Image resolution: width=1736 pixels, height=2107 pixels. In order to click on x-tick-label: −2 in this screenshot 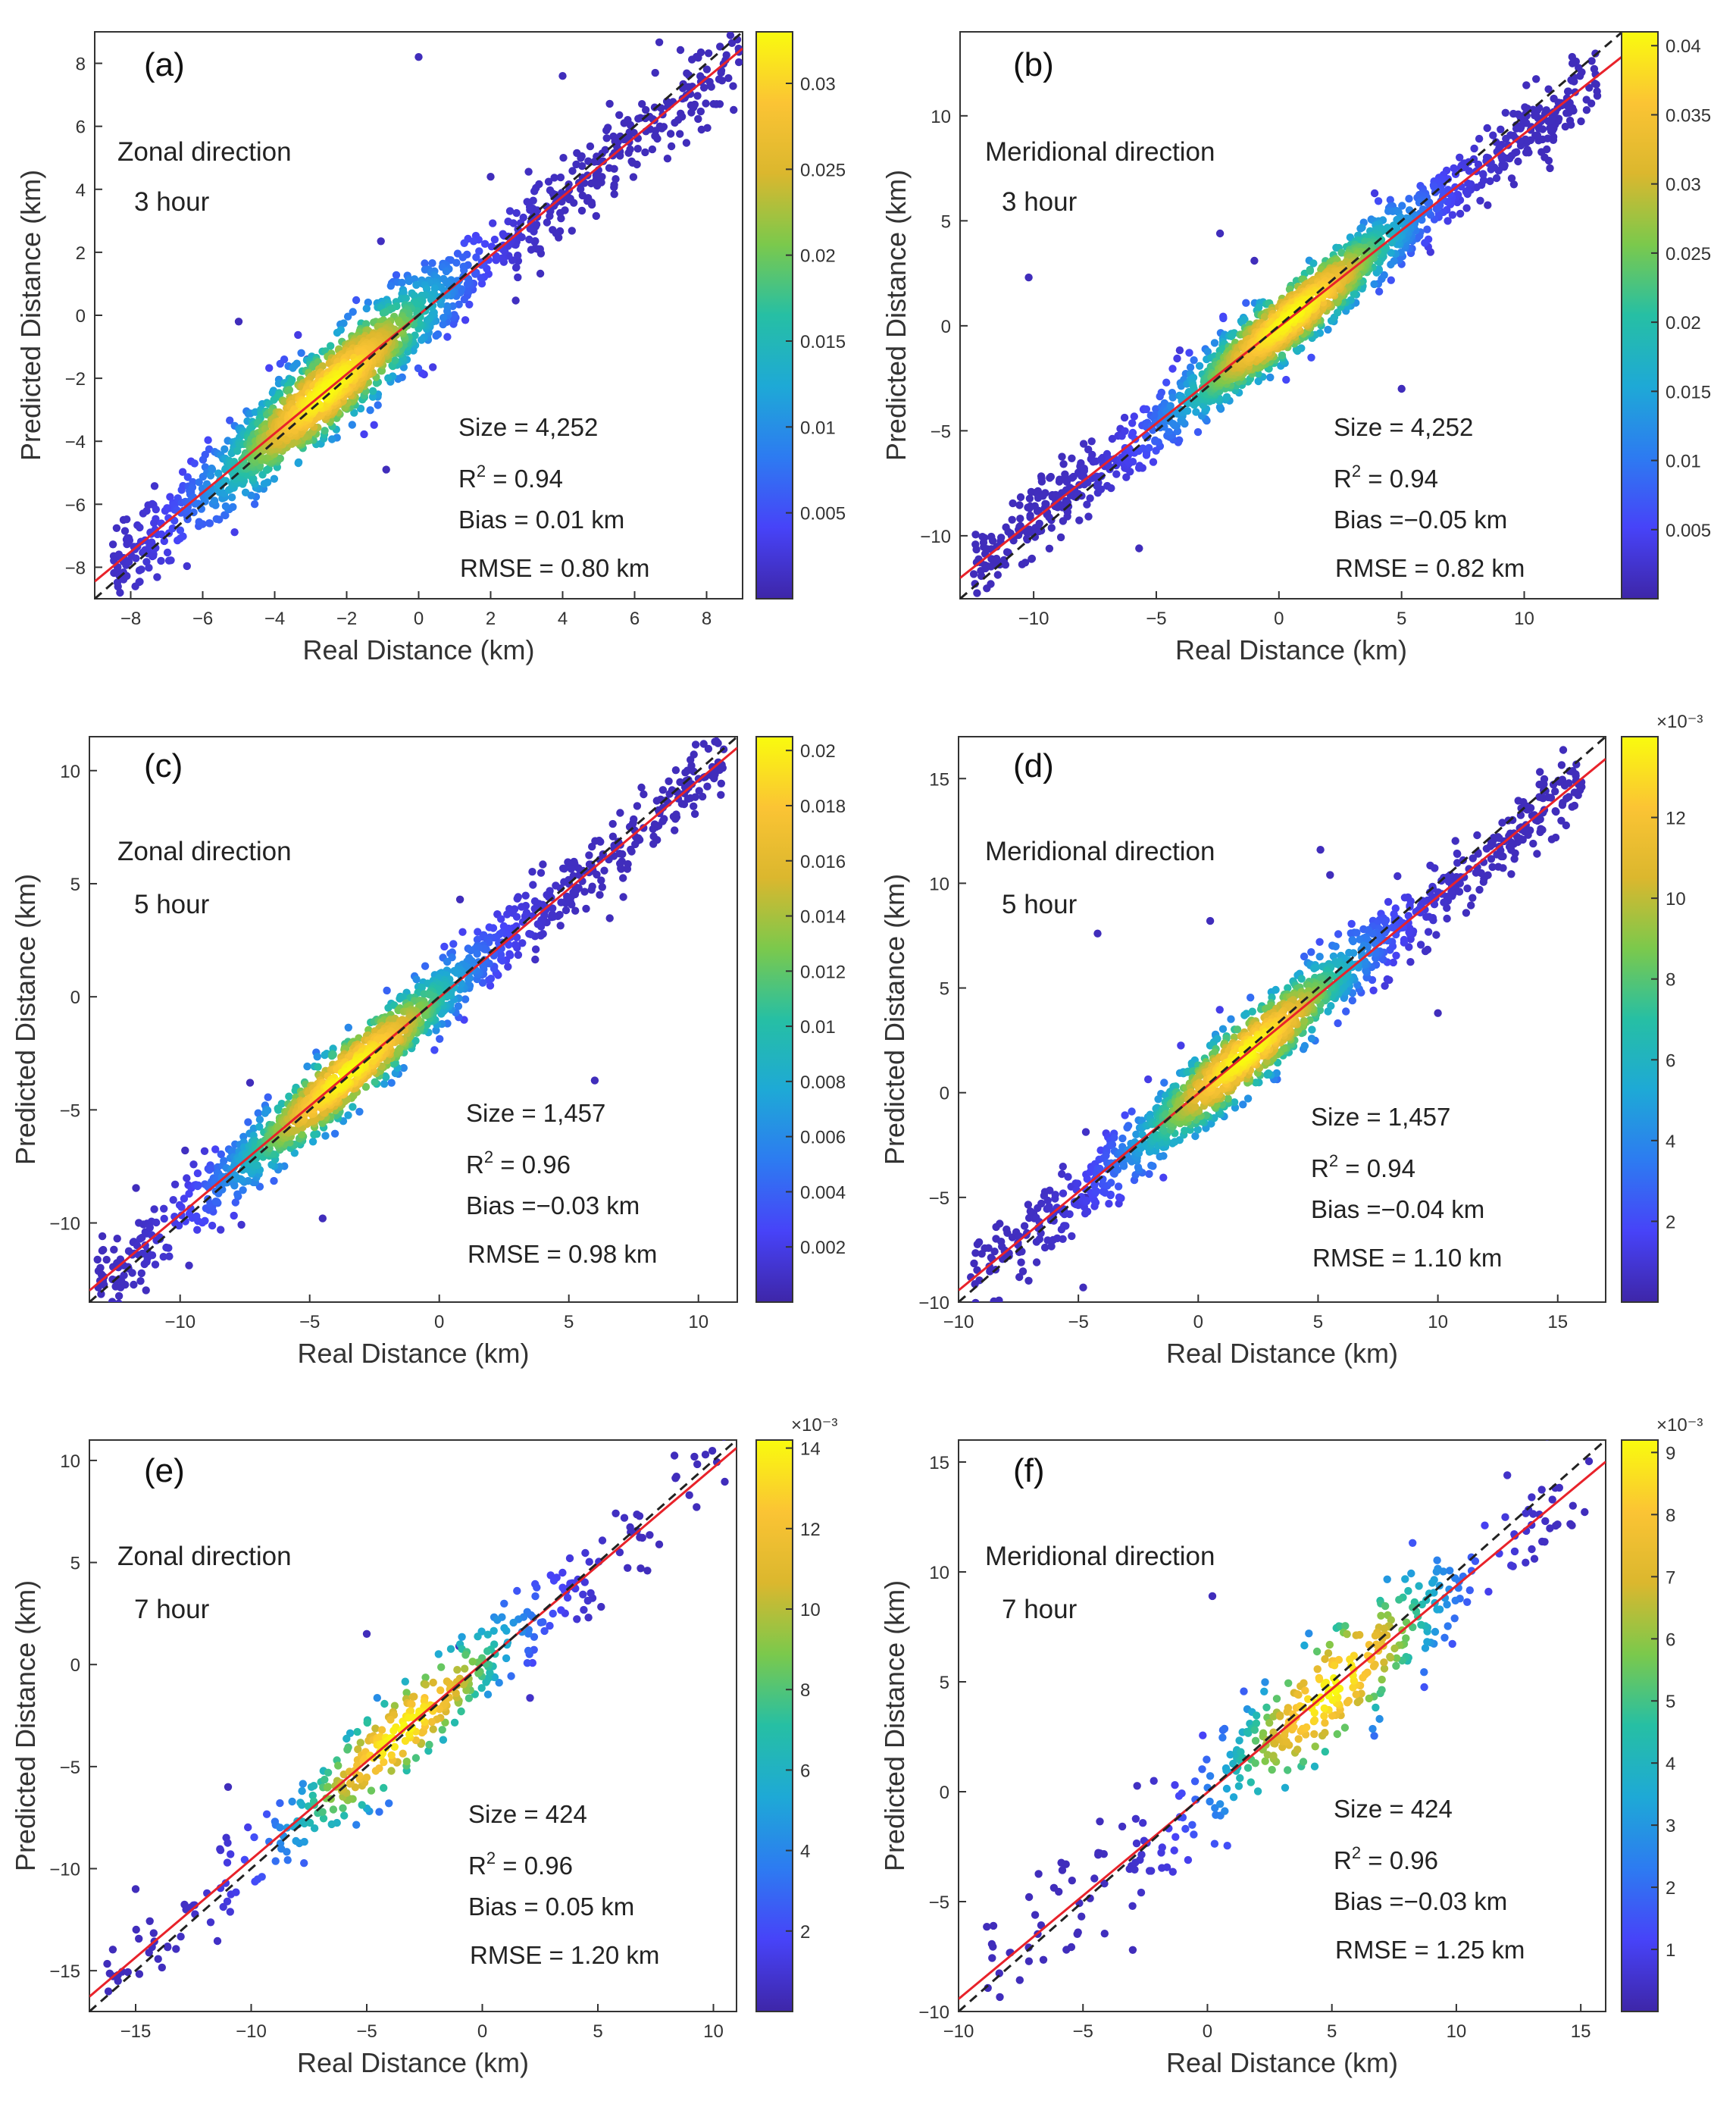, I will do `click(346, 619)`.